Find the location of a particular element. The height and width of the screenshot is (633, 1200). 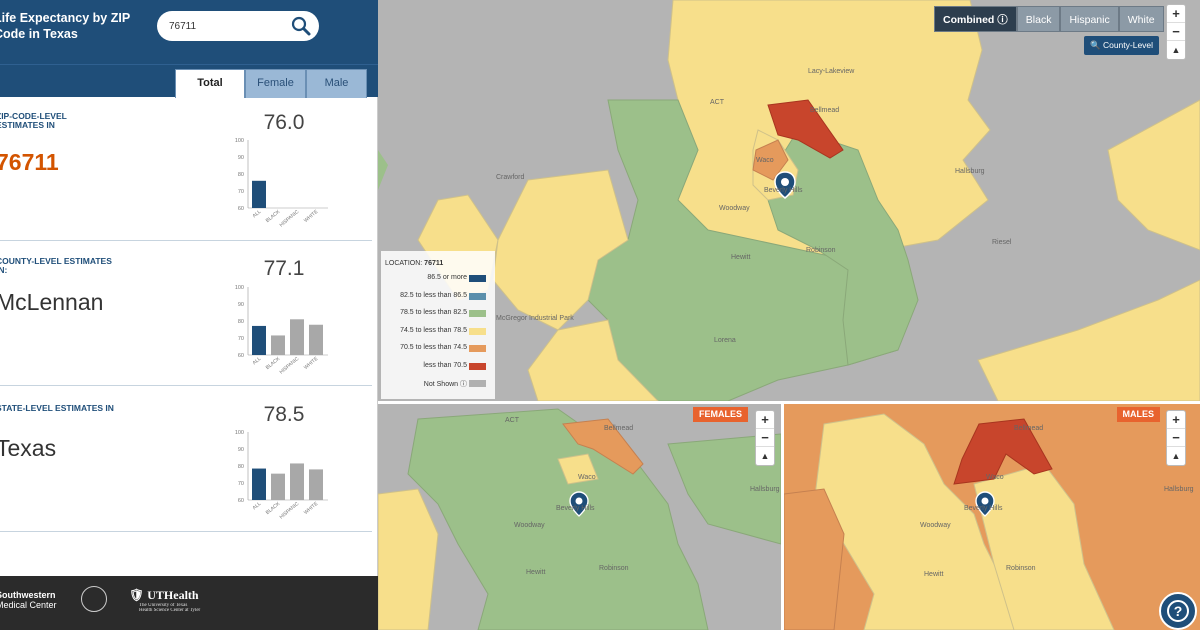

place-beverly: Beverly Hills is located at coordinates (783, 190).